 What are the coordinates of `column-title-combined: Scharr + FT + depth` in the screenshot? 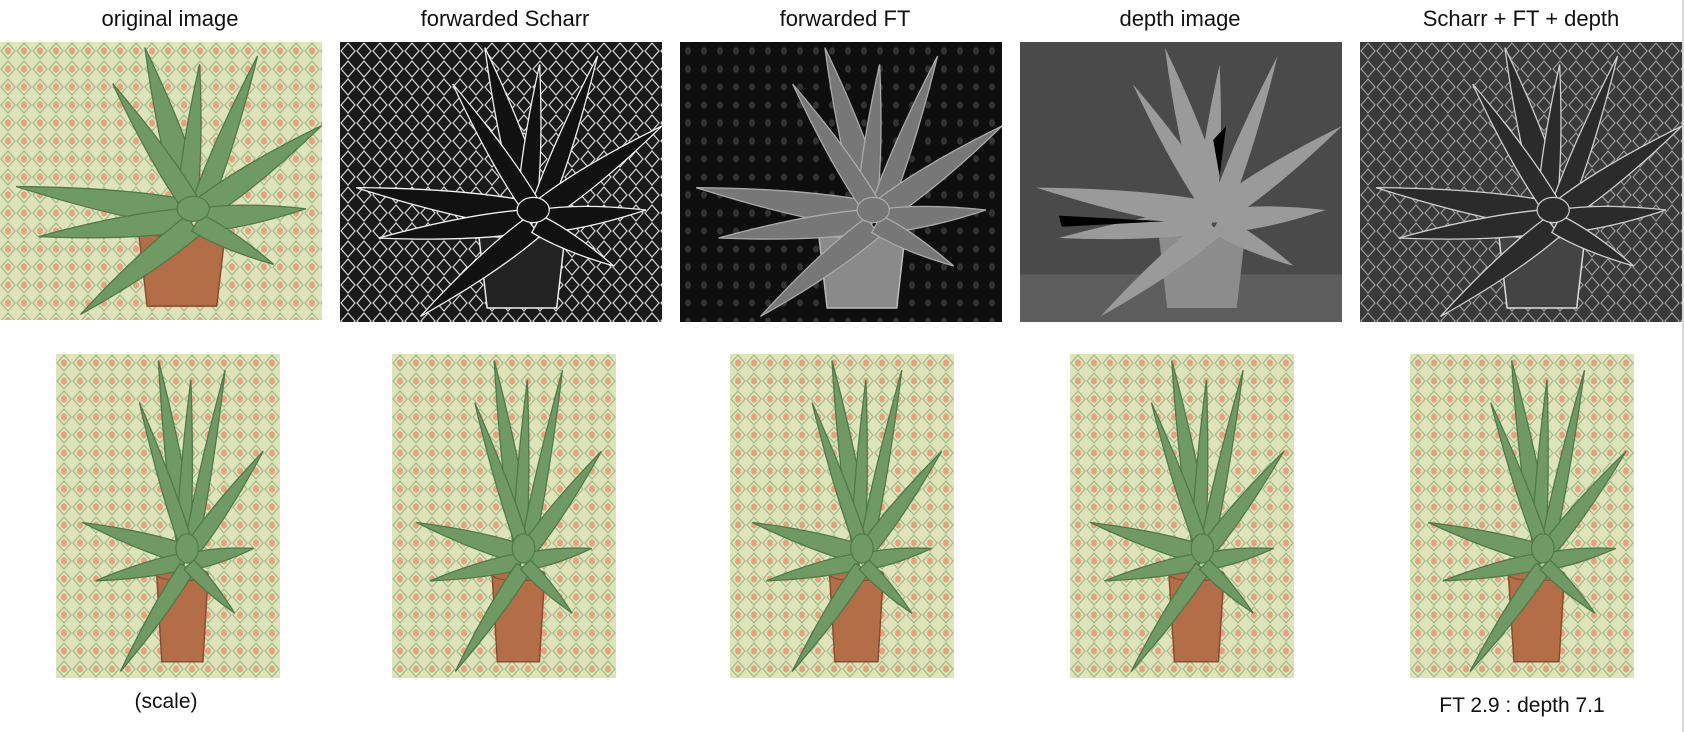 It's located at (1521, 18).